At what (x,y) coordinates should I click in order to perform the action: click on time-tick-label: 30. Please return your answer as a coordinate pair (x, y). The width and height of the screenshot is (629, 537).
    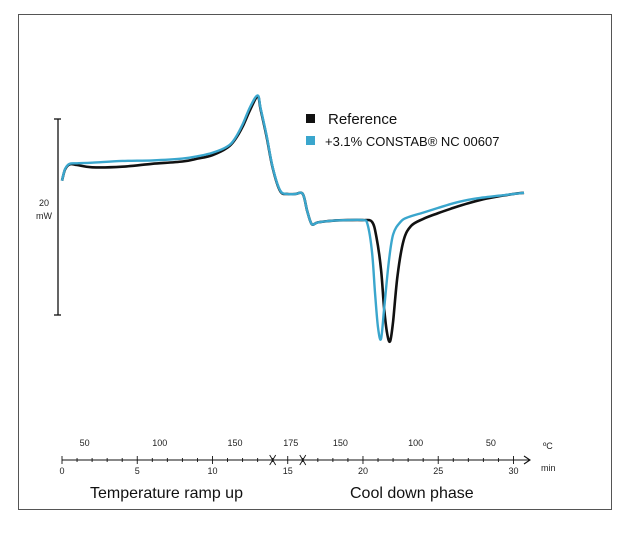
    Looking at the image, I should click on (513, 471).